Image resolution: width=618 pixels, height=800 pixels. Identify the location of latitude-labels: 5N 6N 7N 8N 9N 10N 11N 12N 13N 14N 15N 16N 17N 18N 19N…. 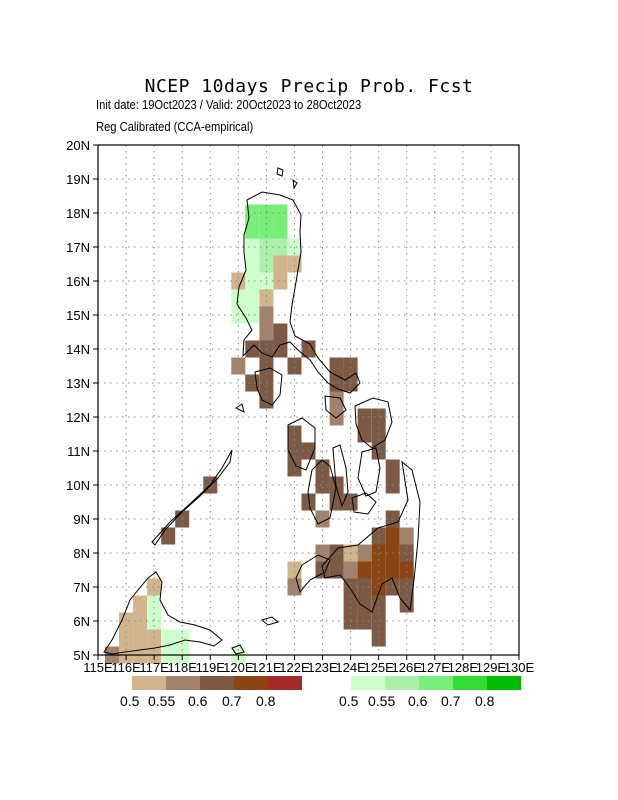
(82, 400).